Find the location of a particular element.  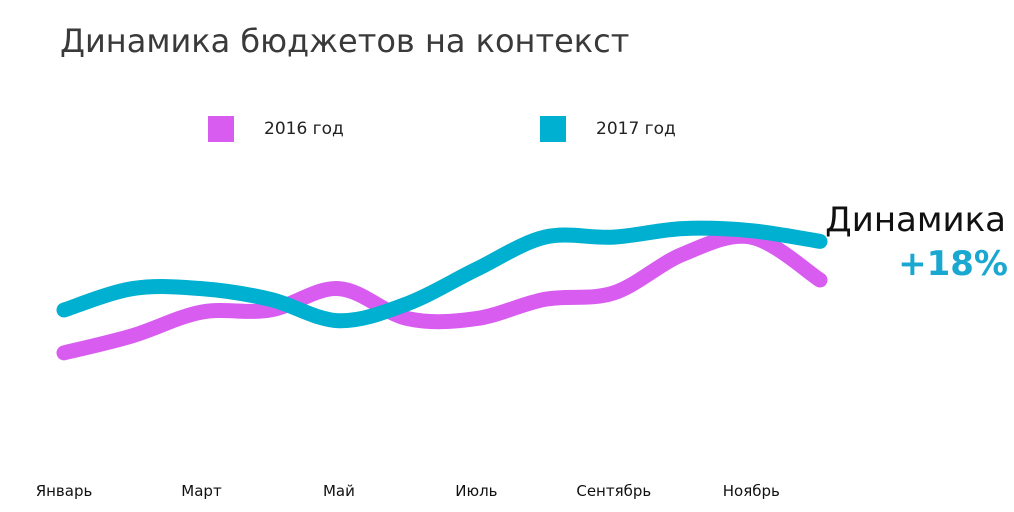

legend-label-2017: 2017 год is located at coordinates (636, 129).